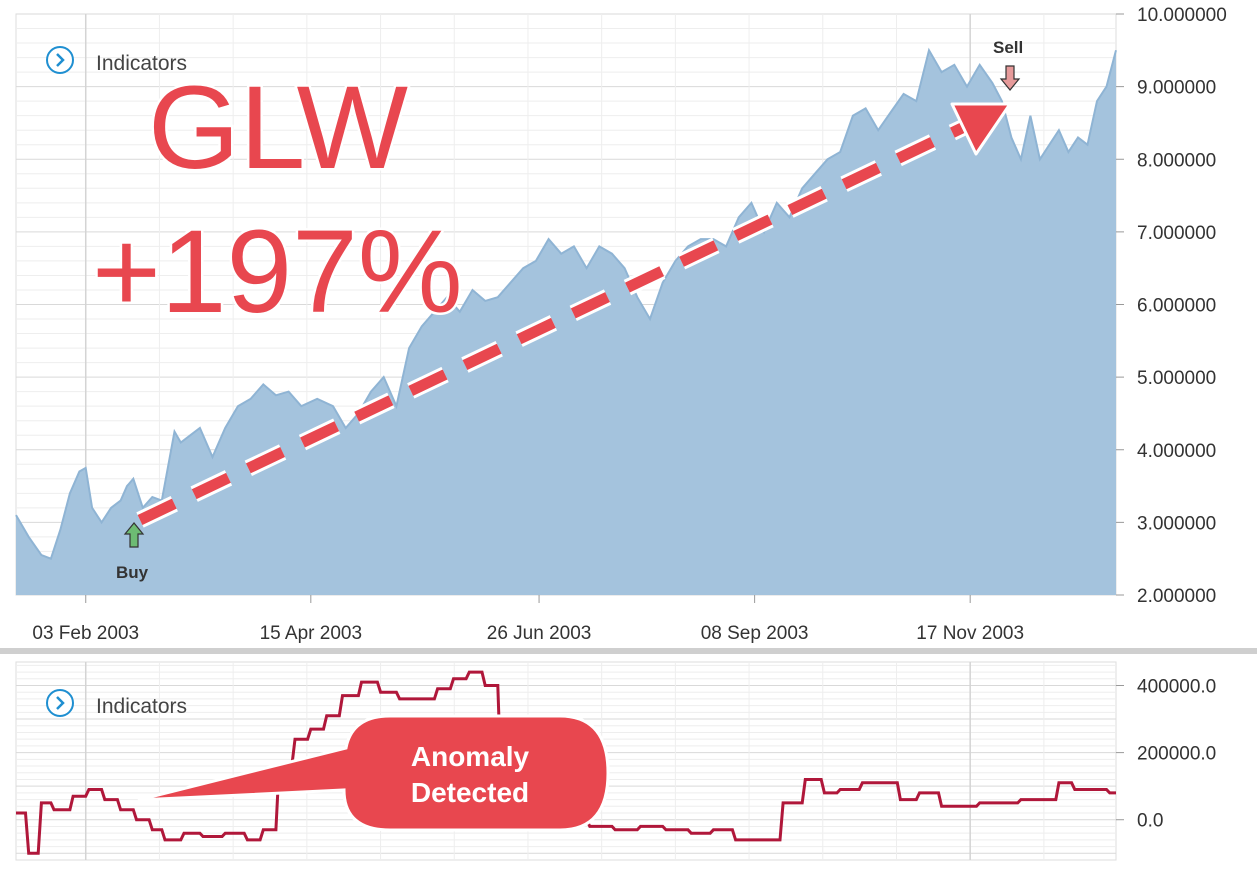 This screenshot has width=1257, height=871. I want to click on y-tick-label: 4.000000, so click(1176, 451).